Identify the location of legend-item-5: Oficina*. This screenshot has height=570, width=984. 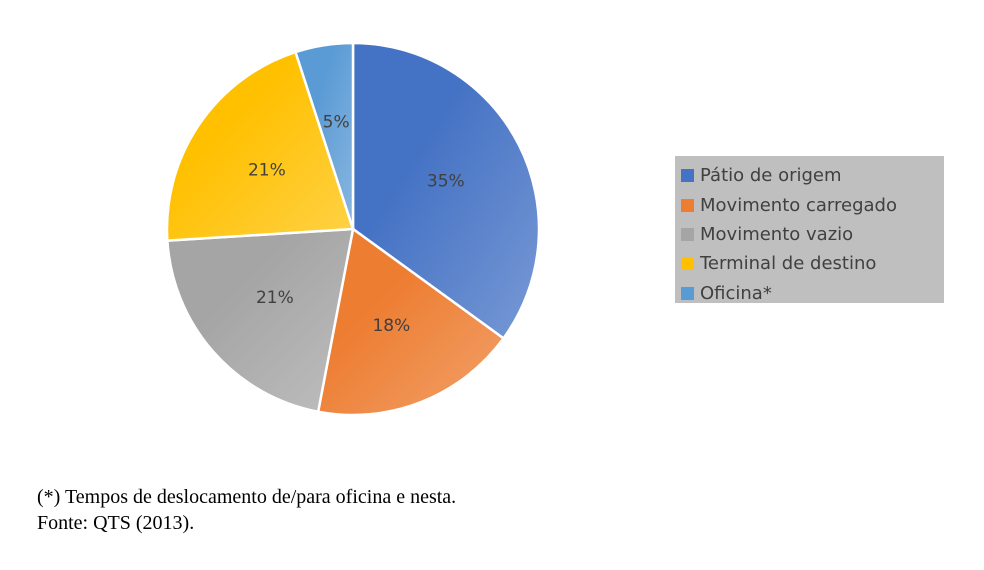
(812, 293).